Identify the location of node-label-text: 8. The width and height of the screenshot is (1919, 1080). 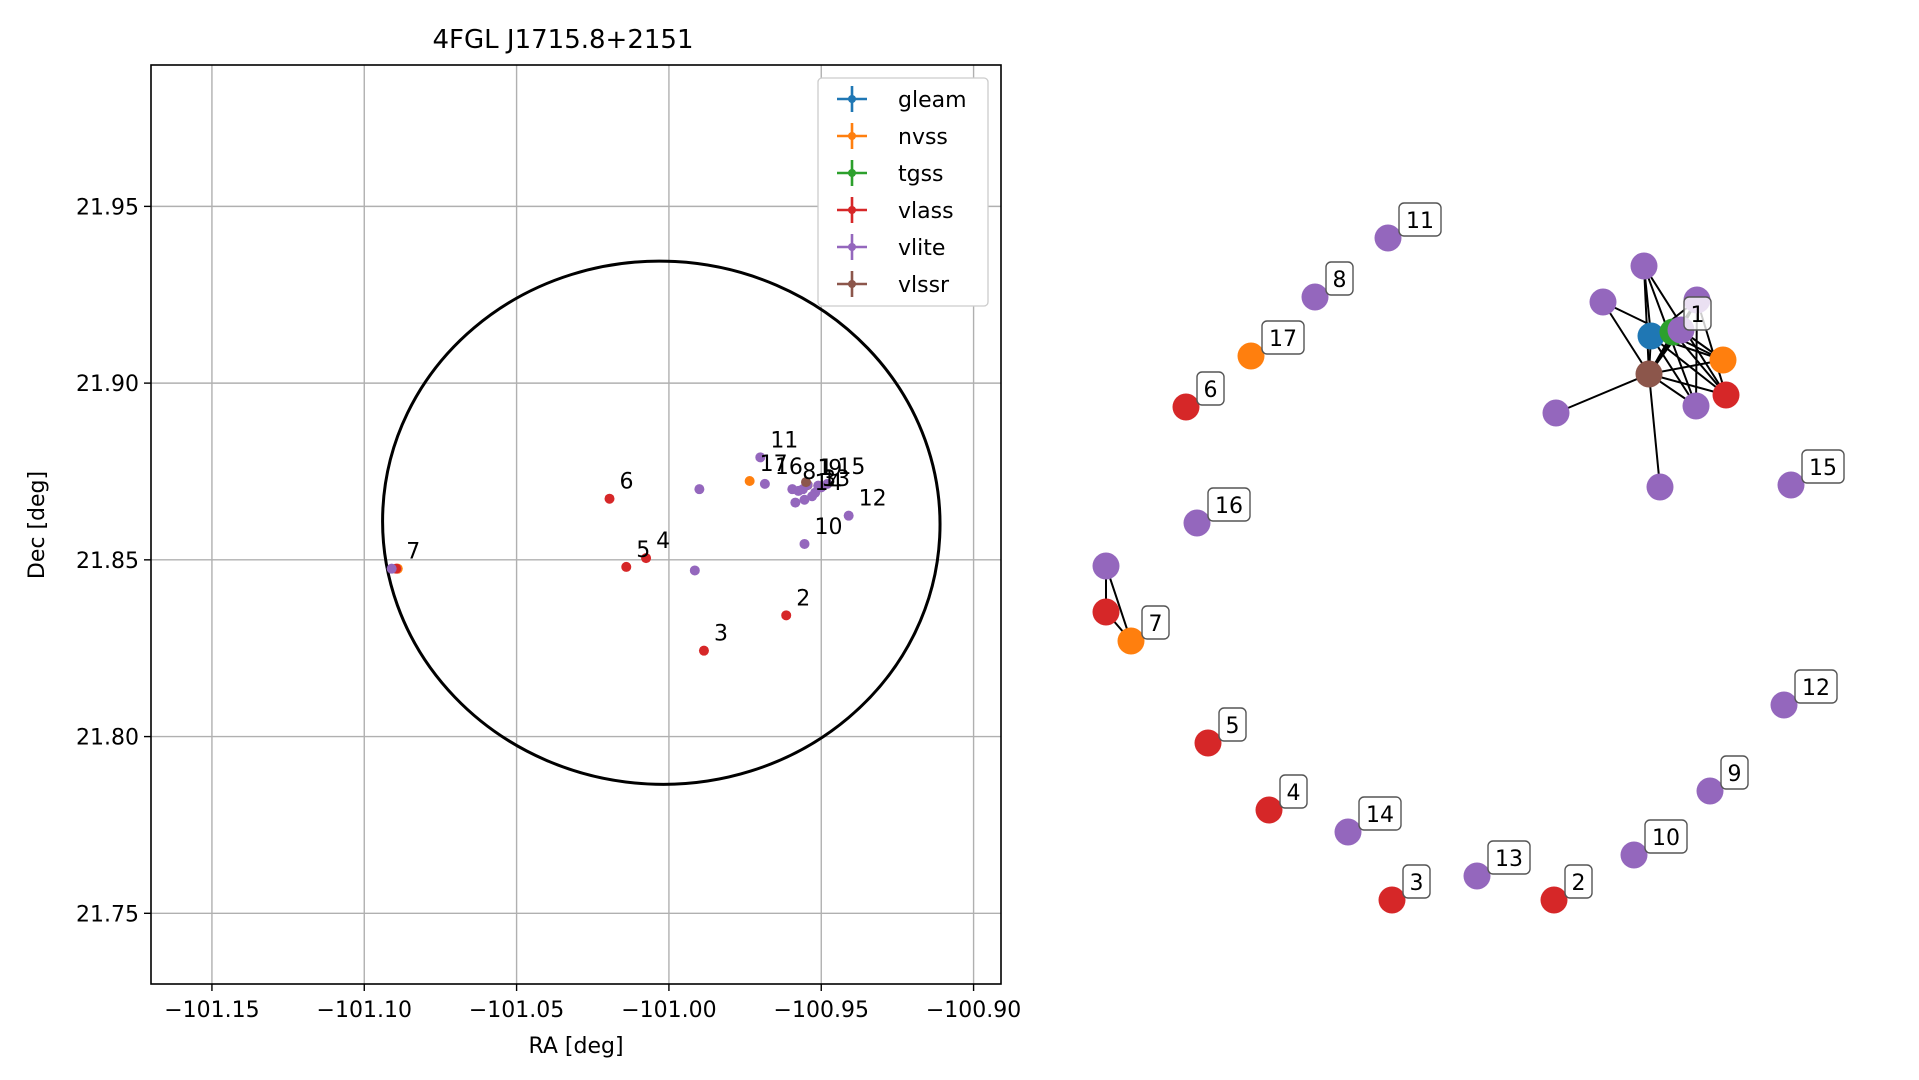
(1340, 280).